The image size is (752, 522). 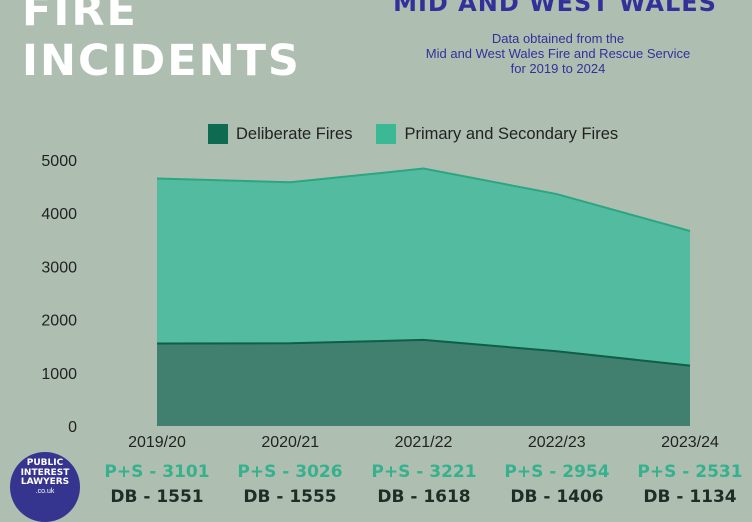 I want to click on stat-ps-1: P+S - 3026, so click(x=290, y=472).